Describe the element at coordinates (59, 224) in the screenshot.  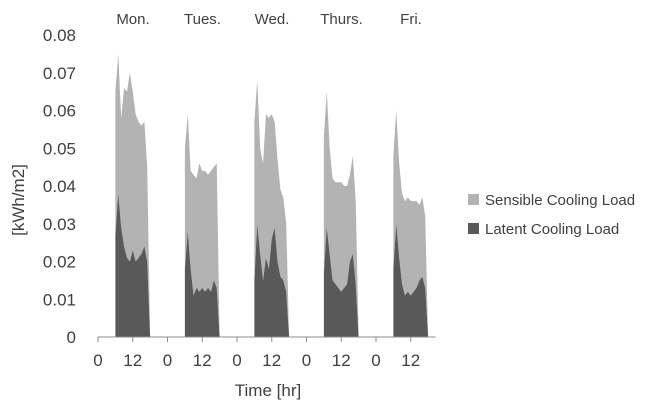
I see `y-tick-label: 0.03` at that location.